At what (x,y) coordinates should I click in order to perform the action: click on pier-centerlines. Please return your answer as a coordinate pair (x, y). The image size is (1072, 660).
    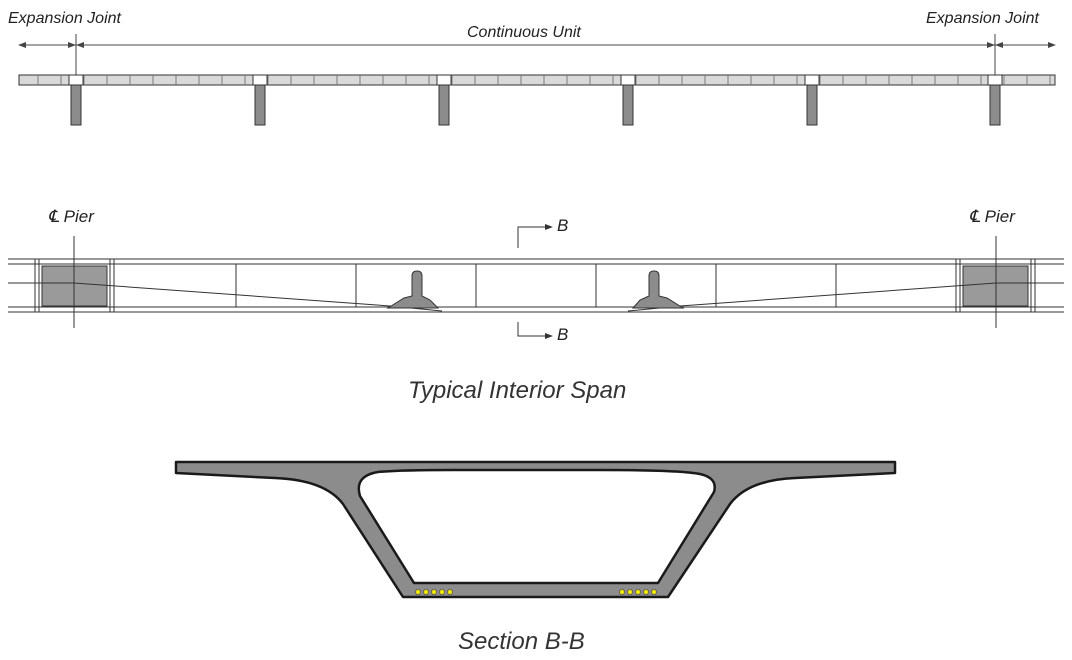
    Looking at the image, I should click on (535, 282).